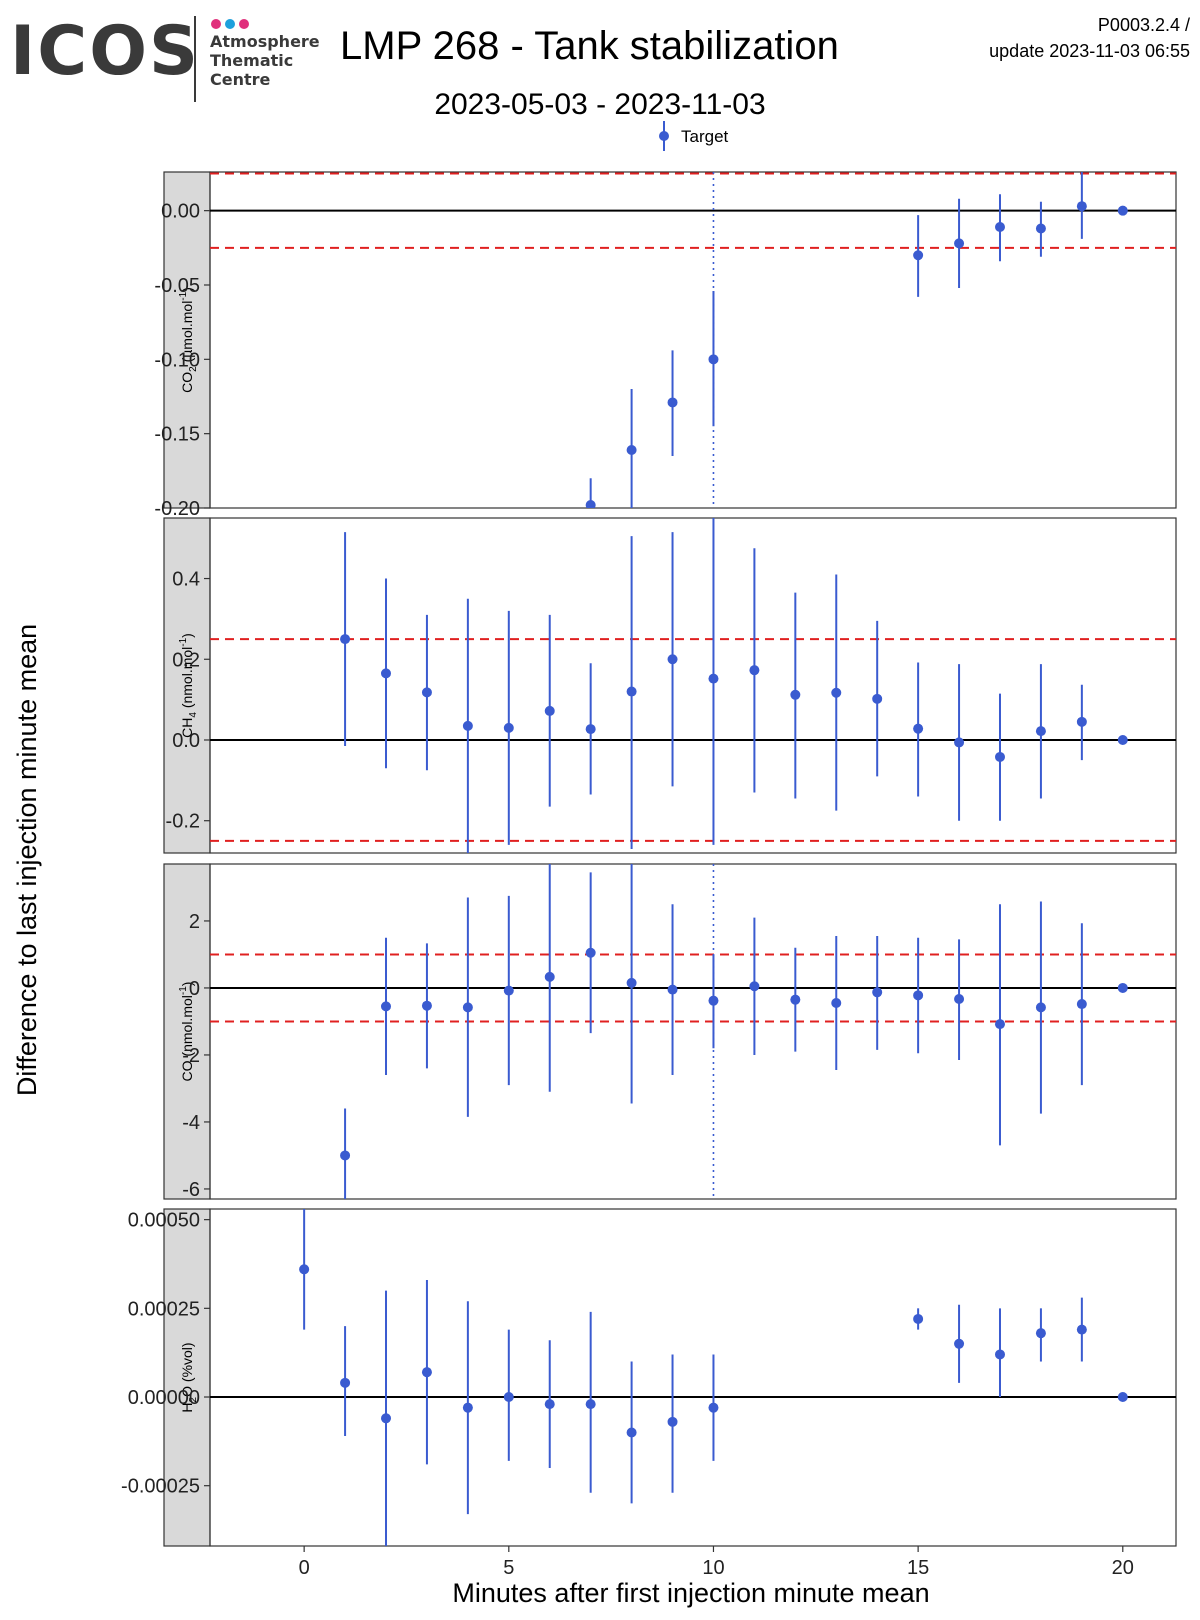 The width and height of the screenshot is (1200, 1620). I want to click on logo-subtitle: Atmosphere Thematic Centre, so click(265, 60).